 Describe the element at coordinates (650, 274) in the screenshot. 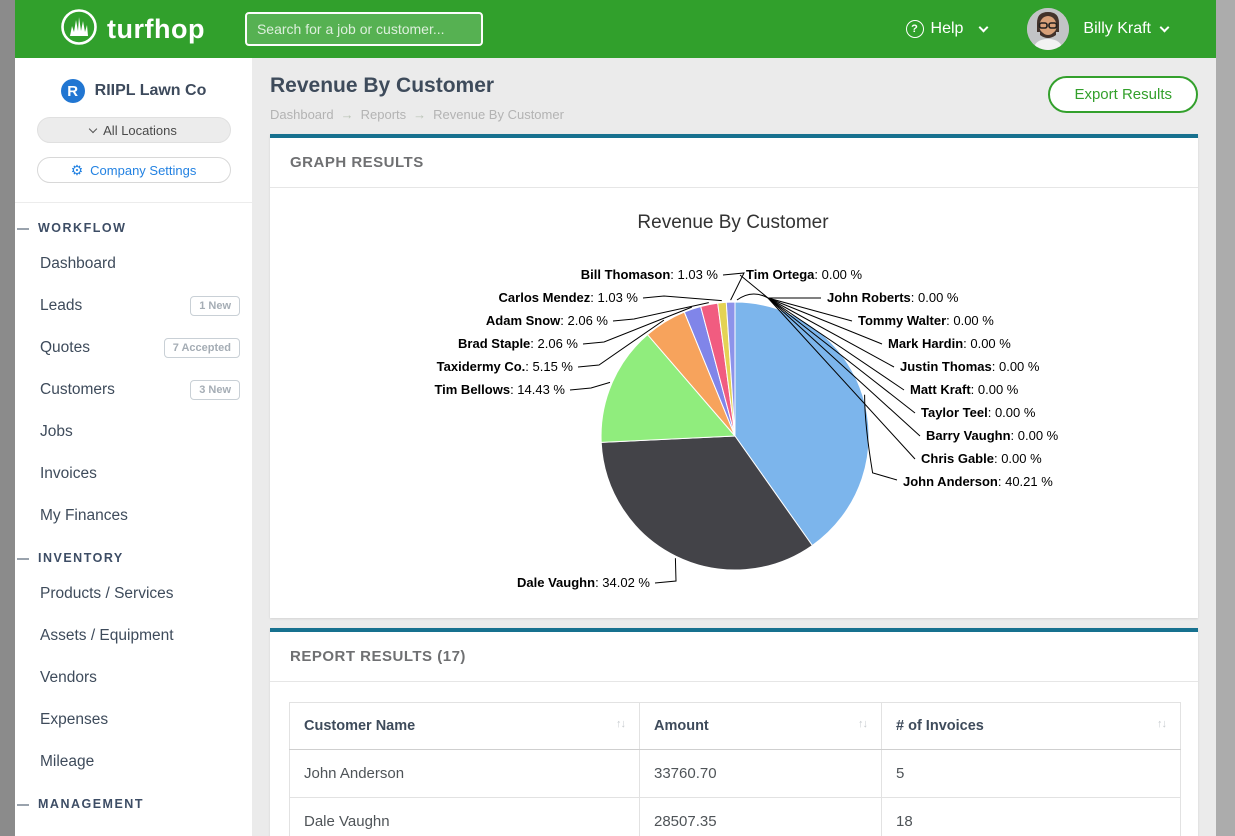

I see `pie-label: Bill Thomason: 1.03 %` at that location.